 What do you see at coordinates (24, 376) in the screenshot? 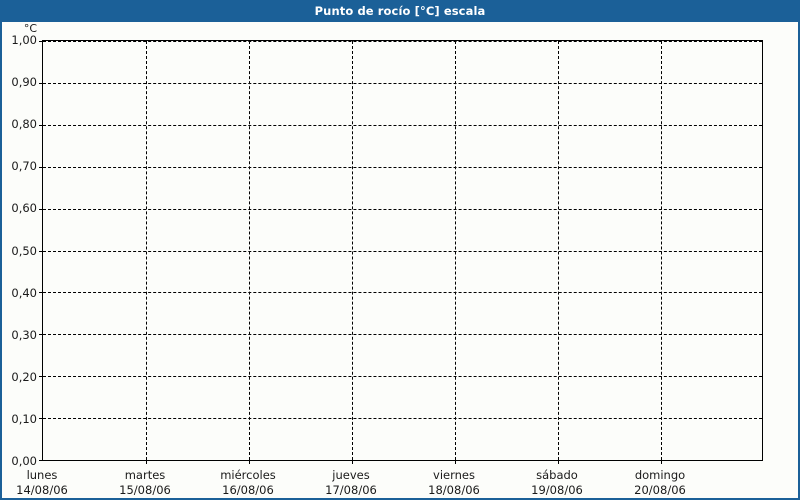
I see `y-tick-label: 0,20` at bounding box center [24, 376].